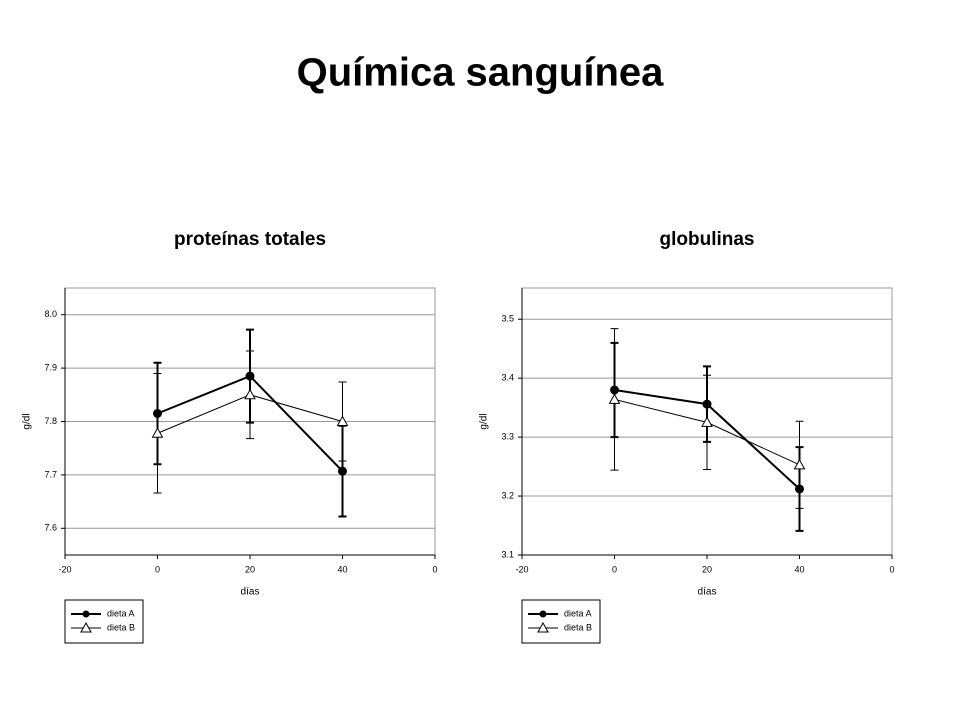 The image size is (960, 720). Describe the element at coordinates (507, 495) in the screenshot. I see `y-tick-label: 3.2` at that location.